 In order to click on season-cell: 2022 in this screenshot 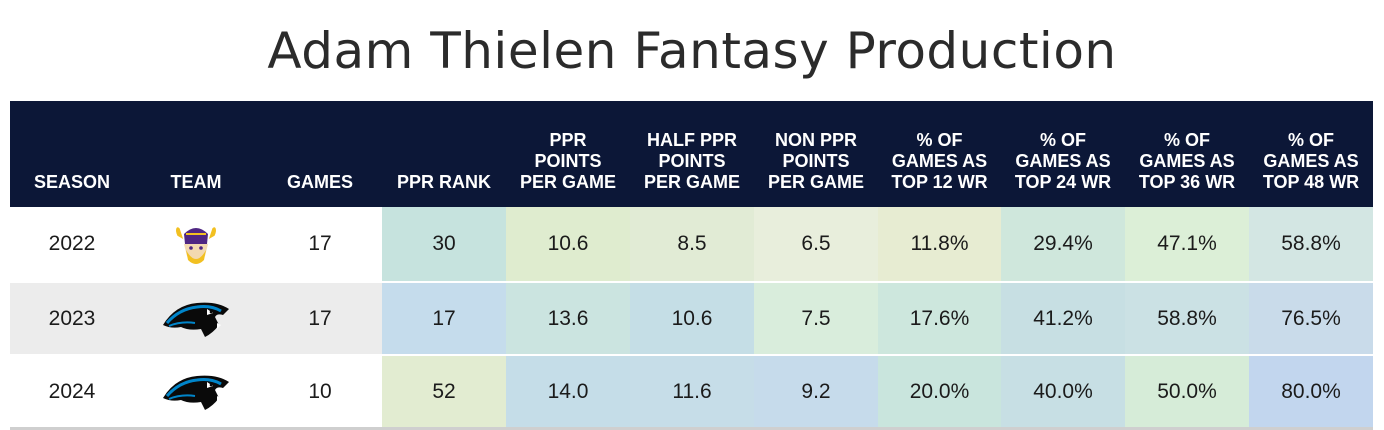, I will do `click(72, 243)`.